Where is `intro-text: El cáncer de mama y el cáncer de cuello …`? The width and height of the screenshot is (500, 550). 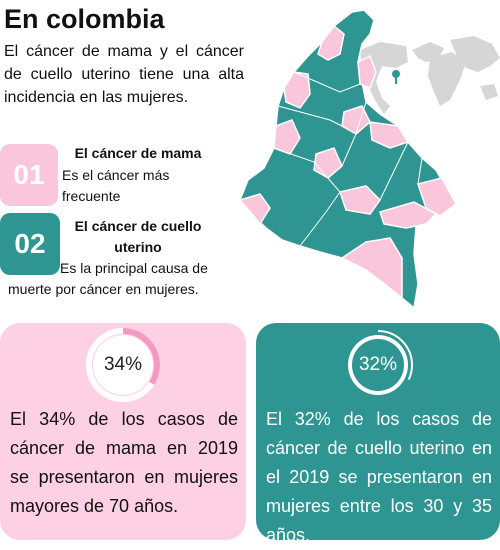
intro-text: El cáncer de mama y el cáncer de cuello … is located at coordinates (124, 74).